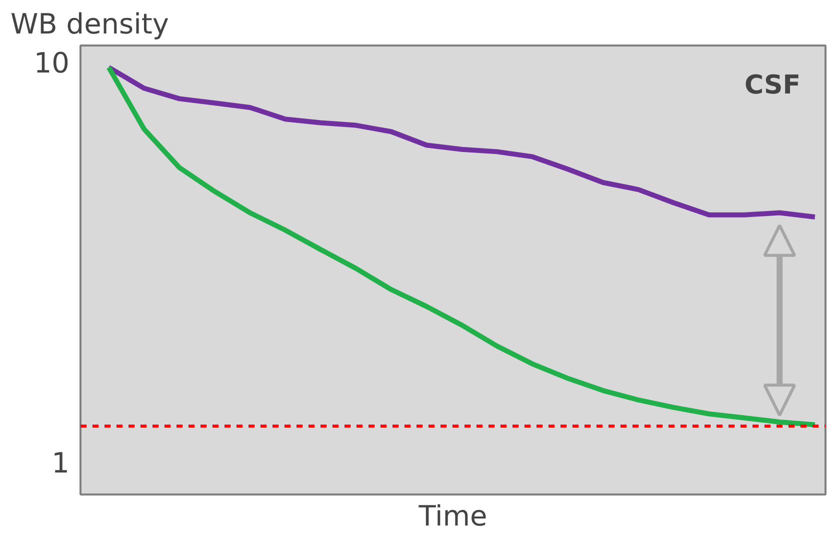 The height and width of the screenshot is (535, 829). What do you see at coordinates (52, 63) in the screenshot?
I see `y-tick-label: 10` at bounding box center [52, 63].